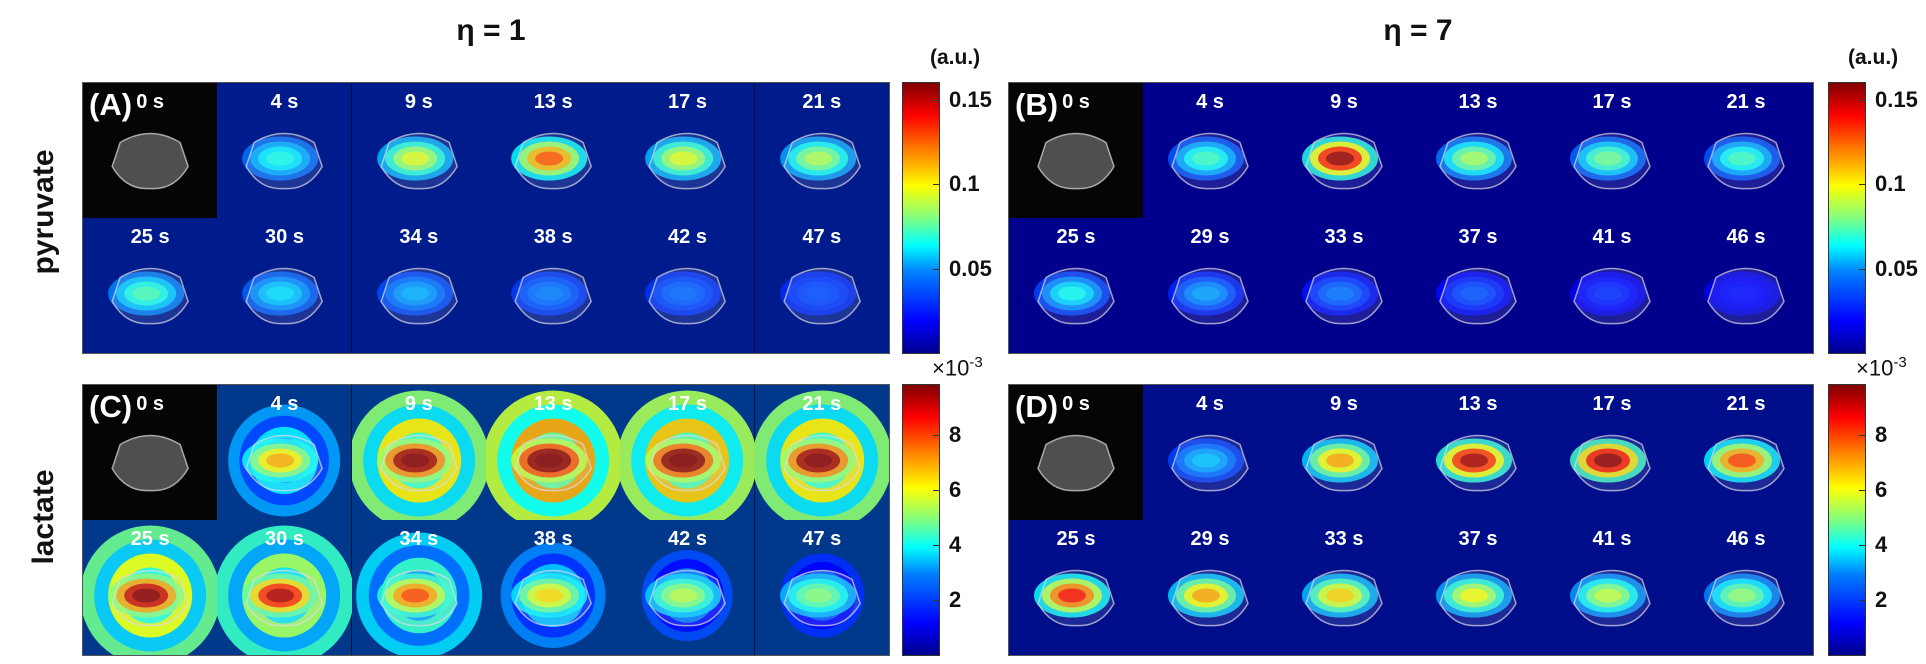 The width and height of the screenshot is (1926, 664). Describe the element at coordinates (1612, 539) in the screenshot. I see `frame-time-label: 41 s` at that location.